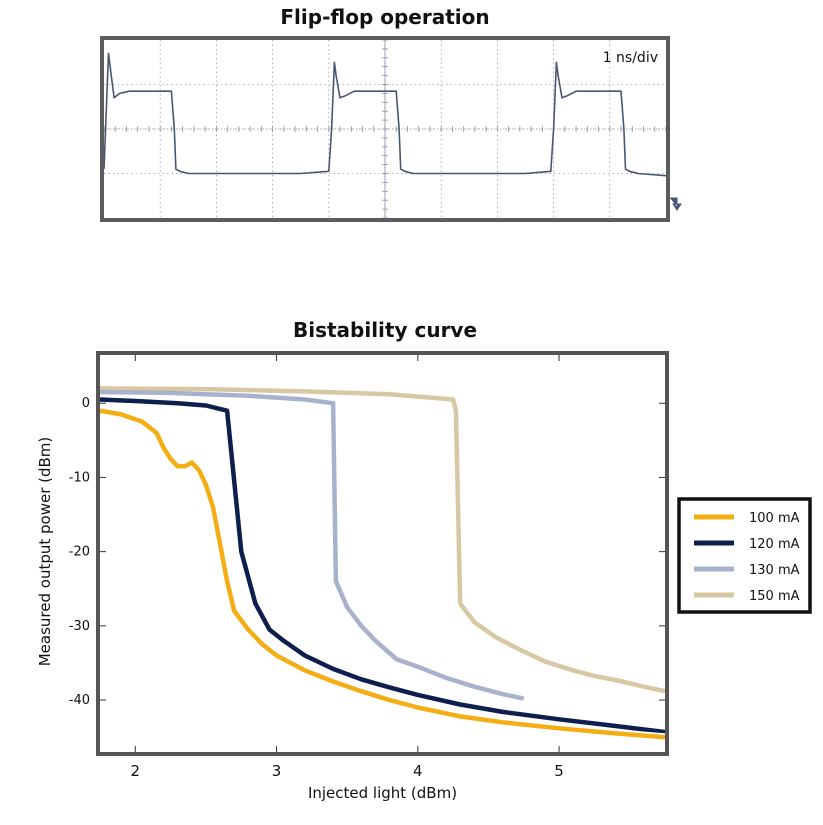 The height and width of the screenshot is (825, 823). What do you see at coordinates (86, 403) in the screenshot?
I see `y-tick-label: 0` at bounding box center [86, 403].